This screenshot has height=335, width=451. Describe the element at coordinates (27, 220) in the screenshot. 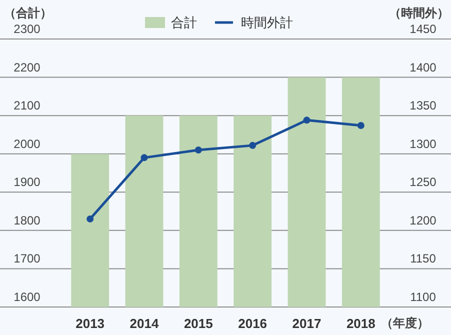

I see `y-tick-label: 1800` at that location.